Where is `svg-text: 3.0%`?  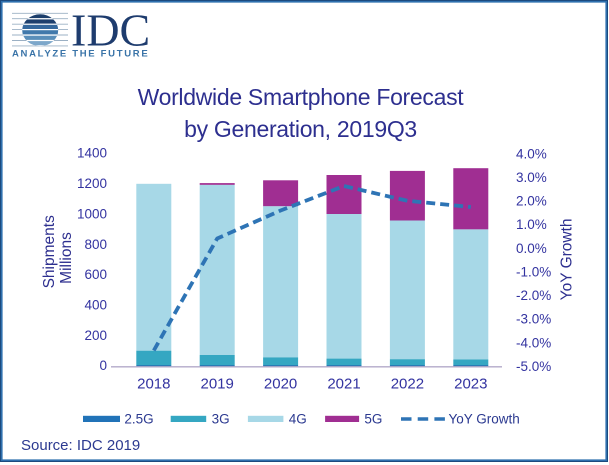
svg-text: 3.0% is located at coordinates (531, 177).